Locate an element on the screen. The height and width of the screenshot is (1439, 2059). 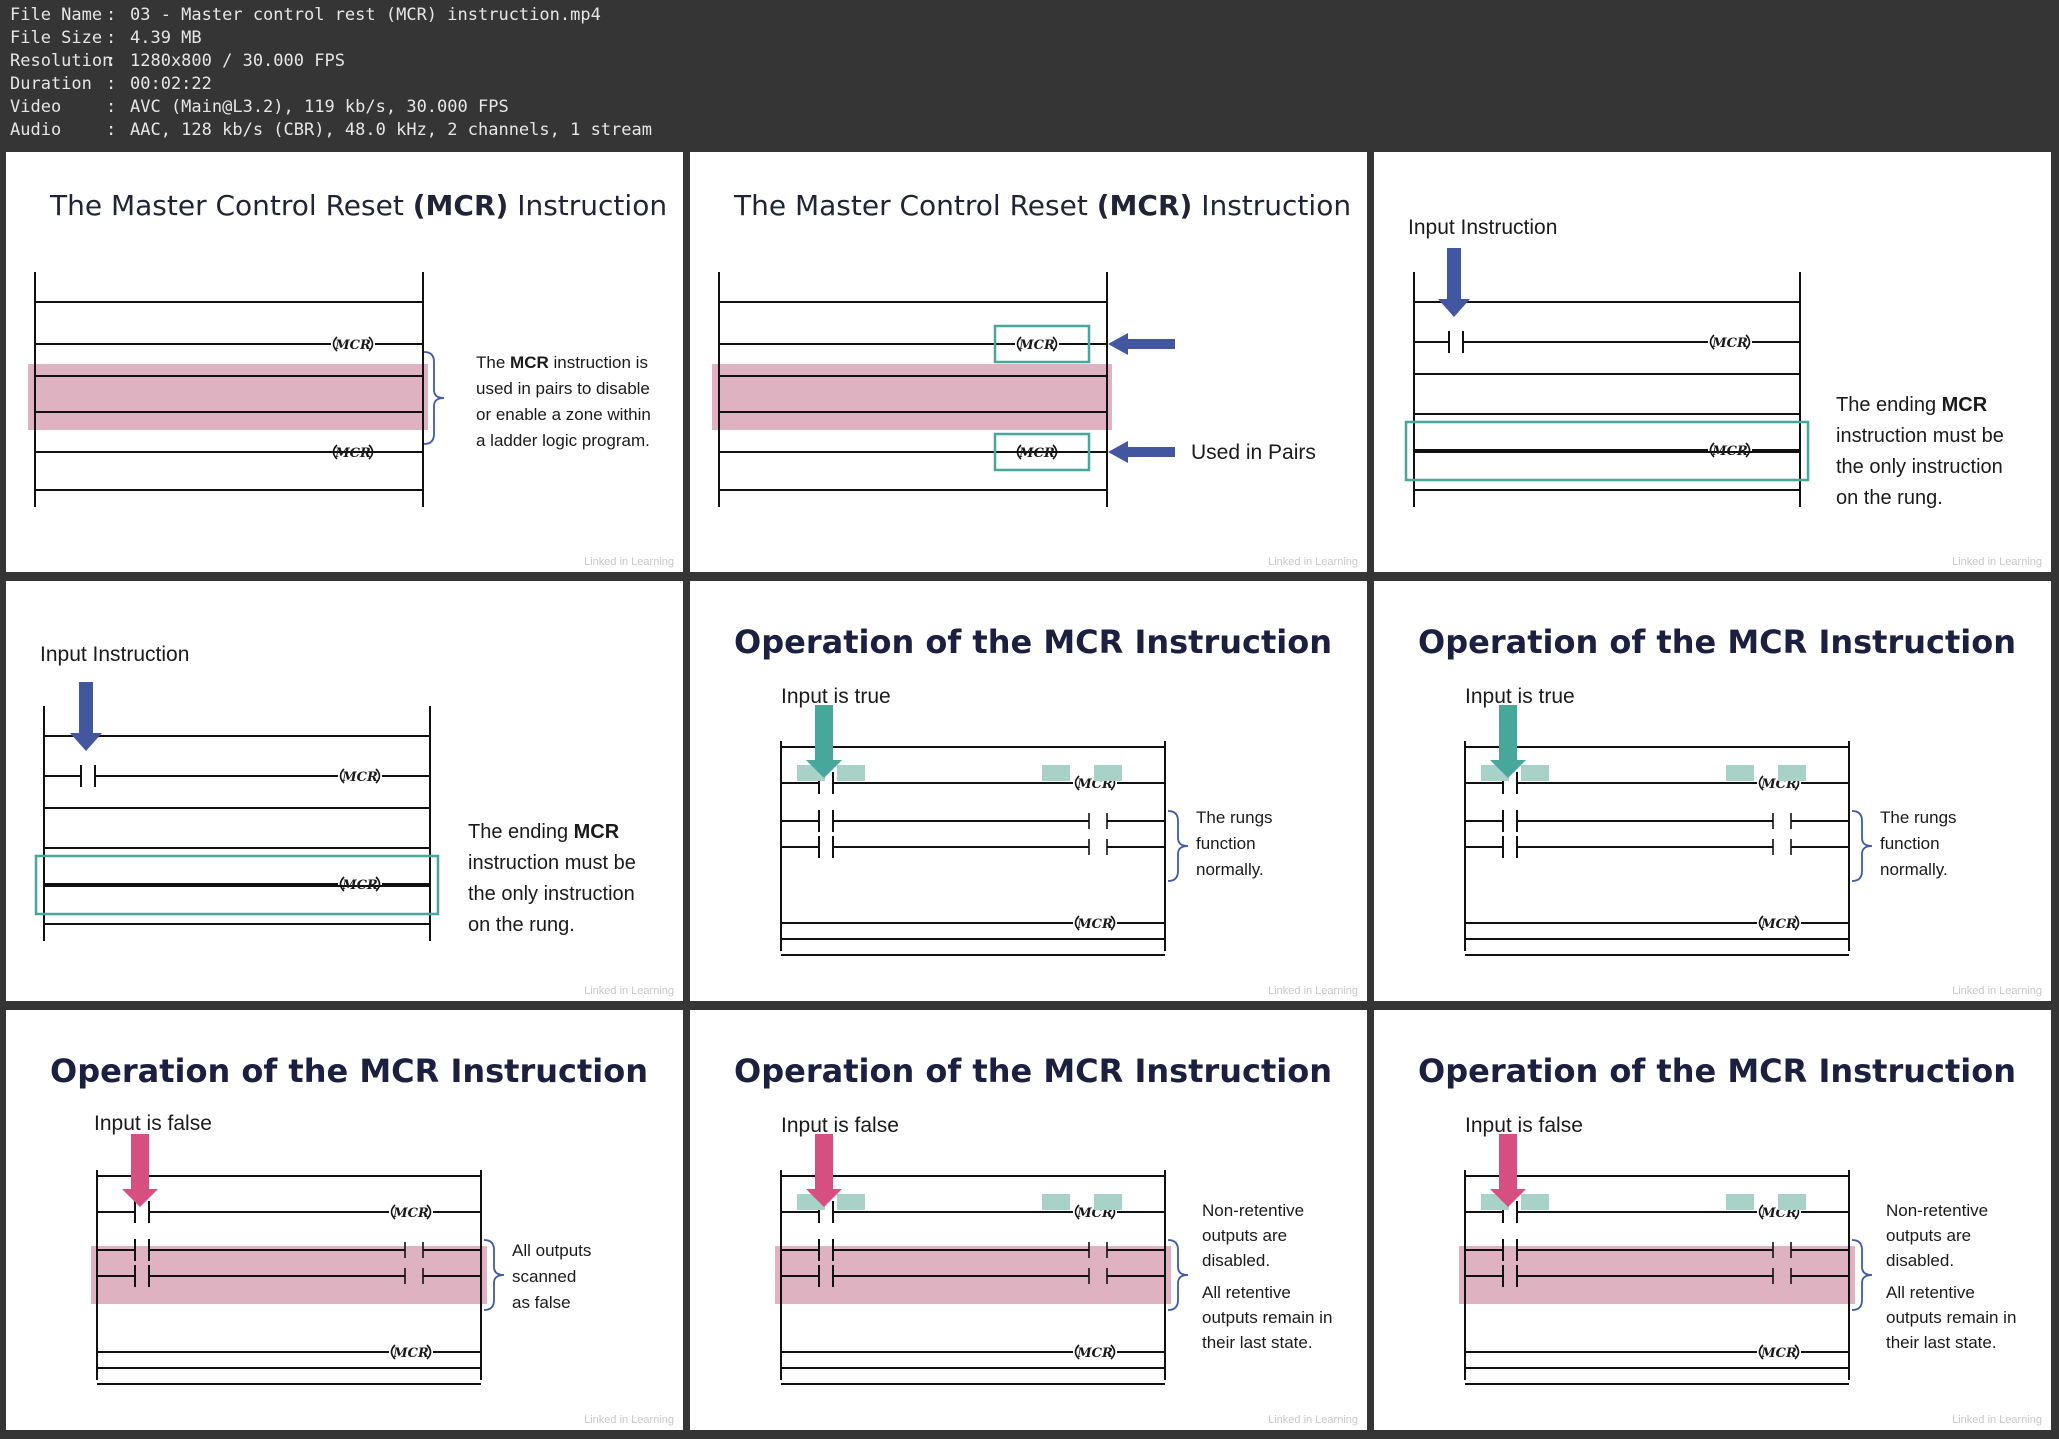
note-line: on the rung. is located at coordinates (521, 925).